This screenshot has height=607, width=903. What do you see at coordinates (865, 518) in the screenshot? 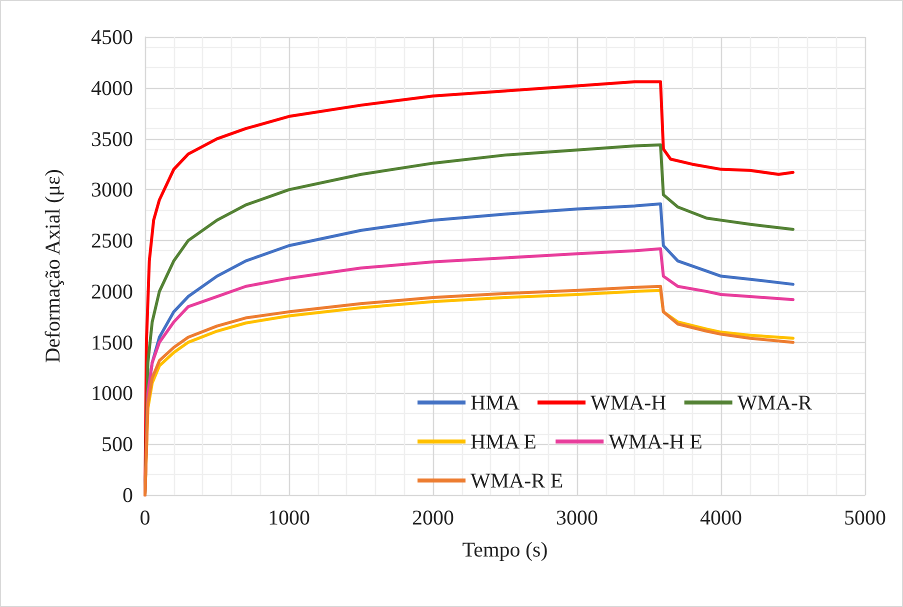
I see `x-tick-label: 5000` at bounding box center [865, 518].